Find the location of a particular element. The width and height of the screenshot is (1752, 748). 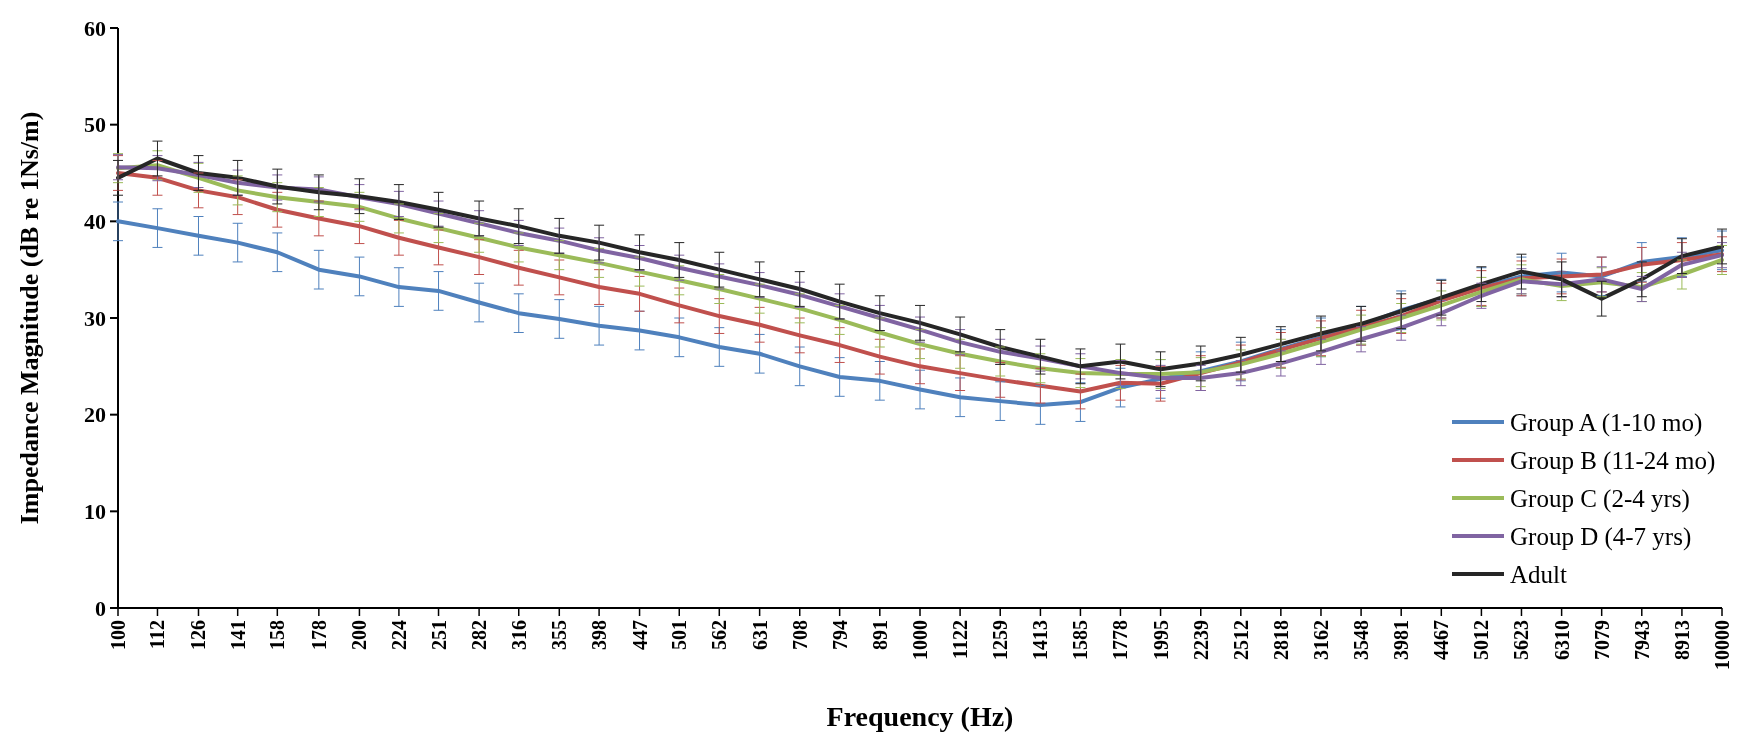

x-tick-label: 5623 is located at coordinates (1521, 640).